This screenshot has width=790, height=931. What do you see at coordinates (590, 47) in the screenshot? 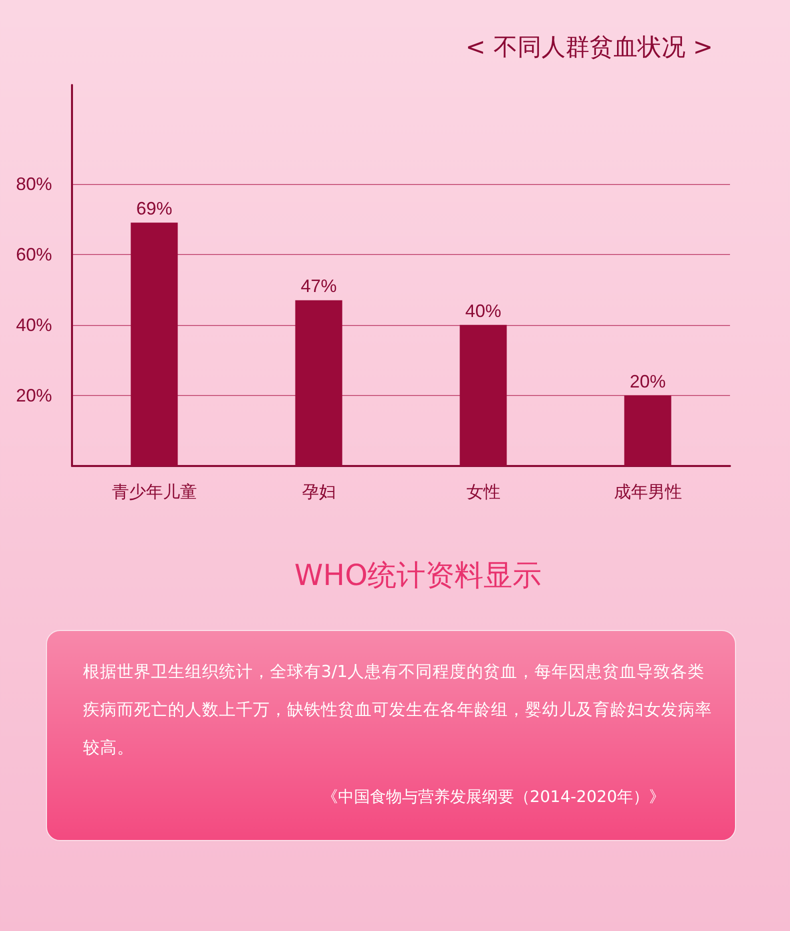
I see `chart-title: < 不同人群贫血状况 >` at bounding box center [590, 47].